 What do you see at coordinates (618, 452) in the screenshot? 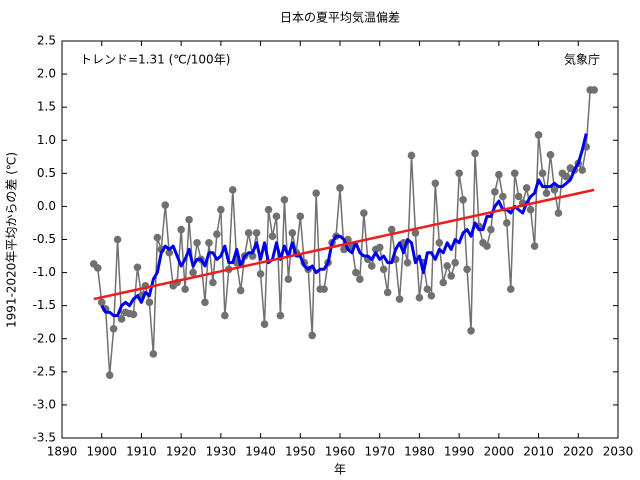
I see `x-tick-label: 2030` at bounding box center [618, 452].